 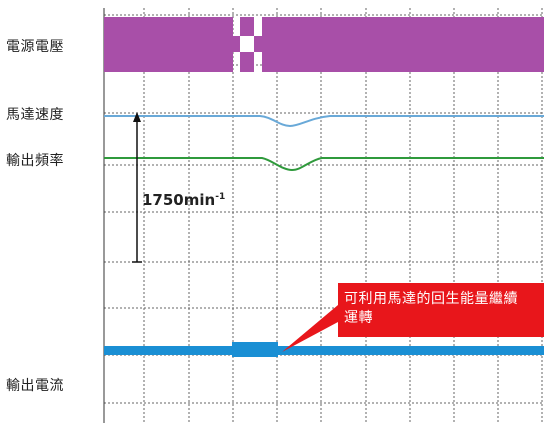 I want to click on voltage-dip-gap, so click(x=247, y=44).